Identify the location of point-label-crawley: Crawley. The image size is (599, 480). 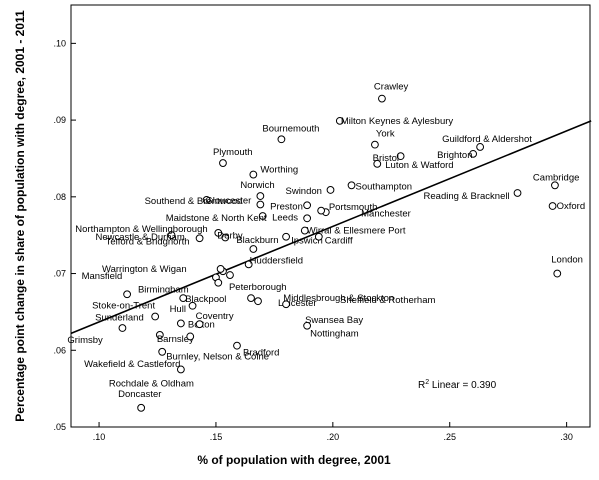
(391, 87).